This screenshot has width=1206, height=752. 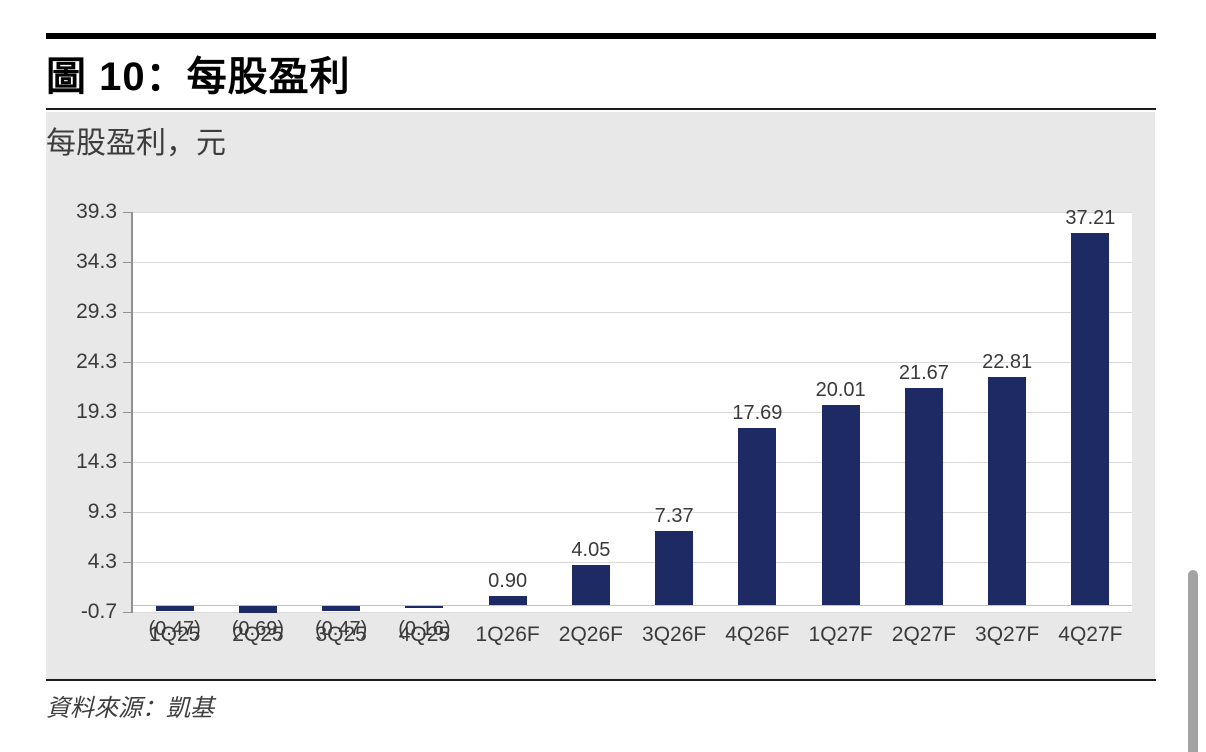 I want to click on figure-title: 圖 10：每股盈利, so click(x=198, y=77).